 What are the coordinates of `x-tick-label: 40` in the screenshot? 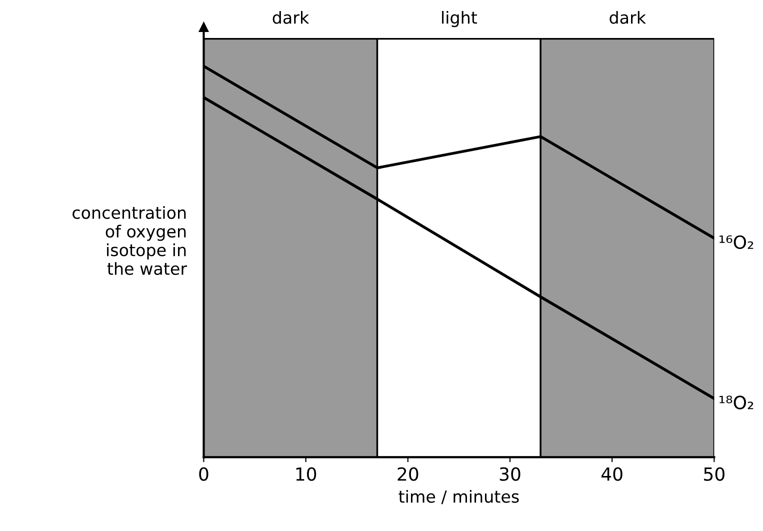 It's located at (611, 474).